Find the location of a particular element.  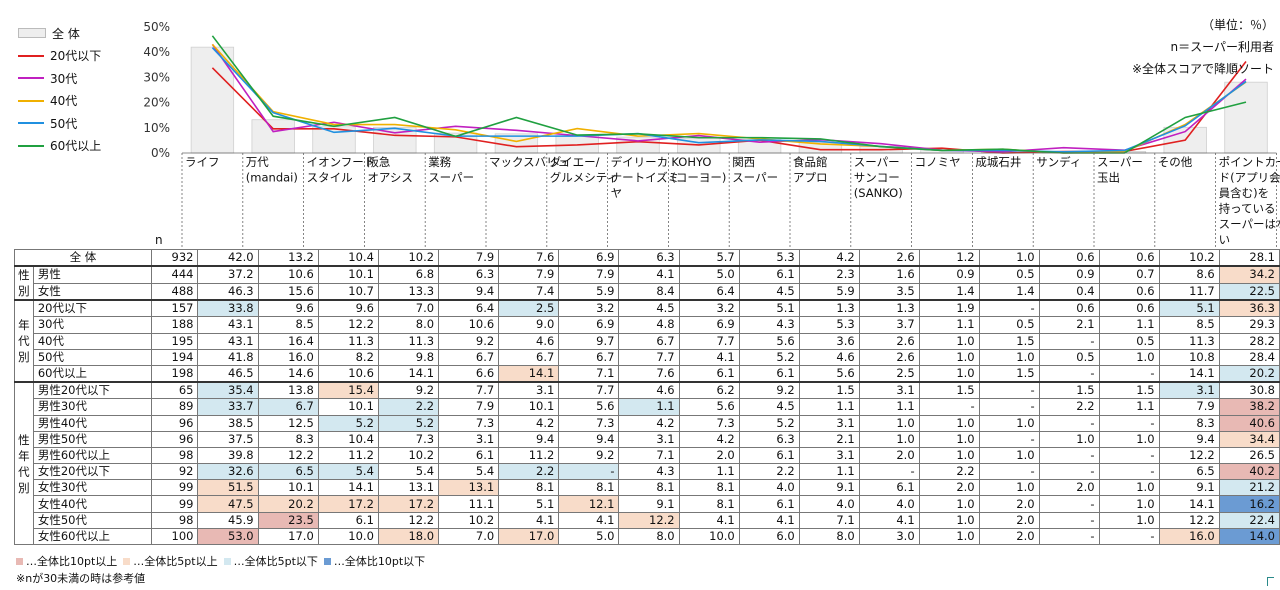

legend-swatch is located at coordinates (31, 145).